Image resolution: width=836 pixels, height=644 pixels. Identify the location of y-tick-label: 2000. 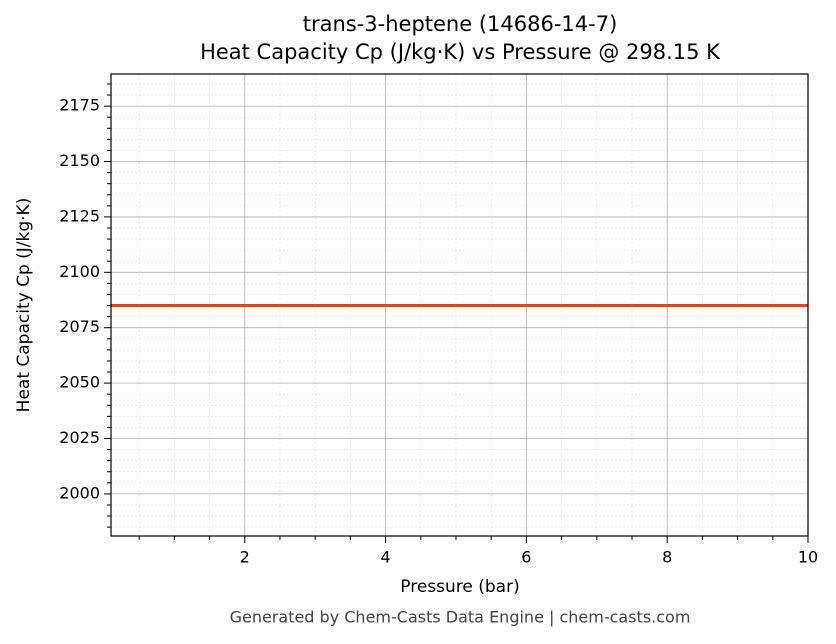
(79, 492).